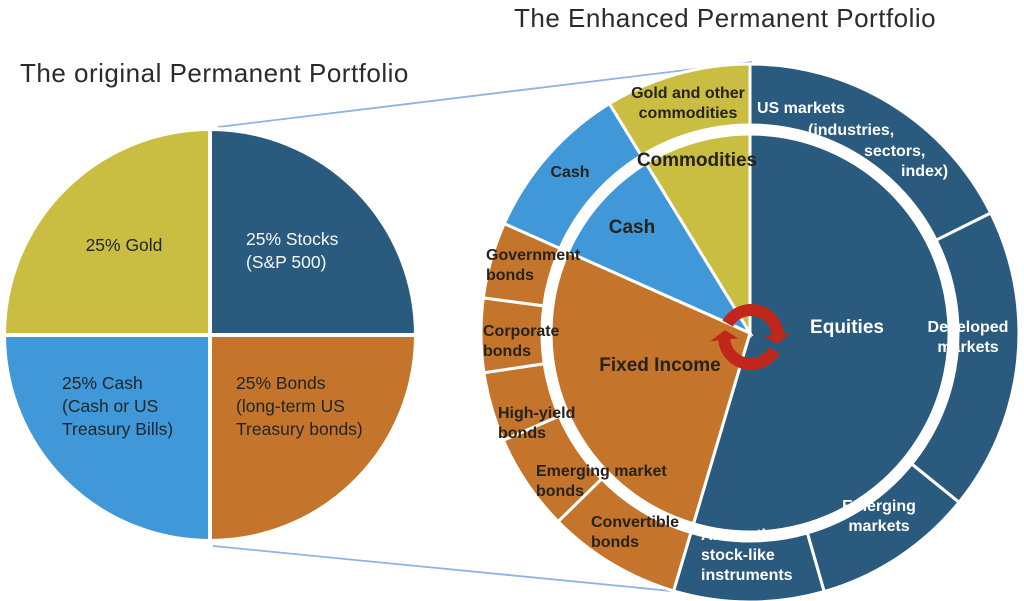 This screenshot has height=601, width=1024. What do you see at coordinates (660, 365) in the screenshot?
I see `label-fixed-income: Fixed Income` at bounding box center [660, 365].